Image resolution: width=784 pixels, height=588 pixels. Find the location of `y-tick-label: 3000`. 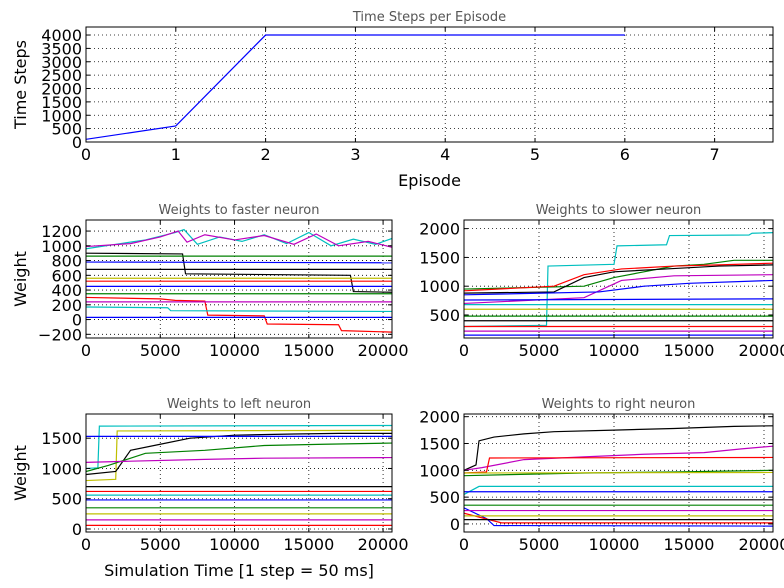

y-tick-label: 3000 is located at coordinates (61, 62).